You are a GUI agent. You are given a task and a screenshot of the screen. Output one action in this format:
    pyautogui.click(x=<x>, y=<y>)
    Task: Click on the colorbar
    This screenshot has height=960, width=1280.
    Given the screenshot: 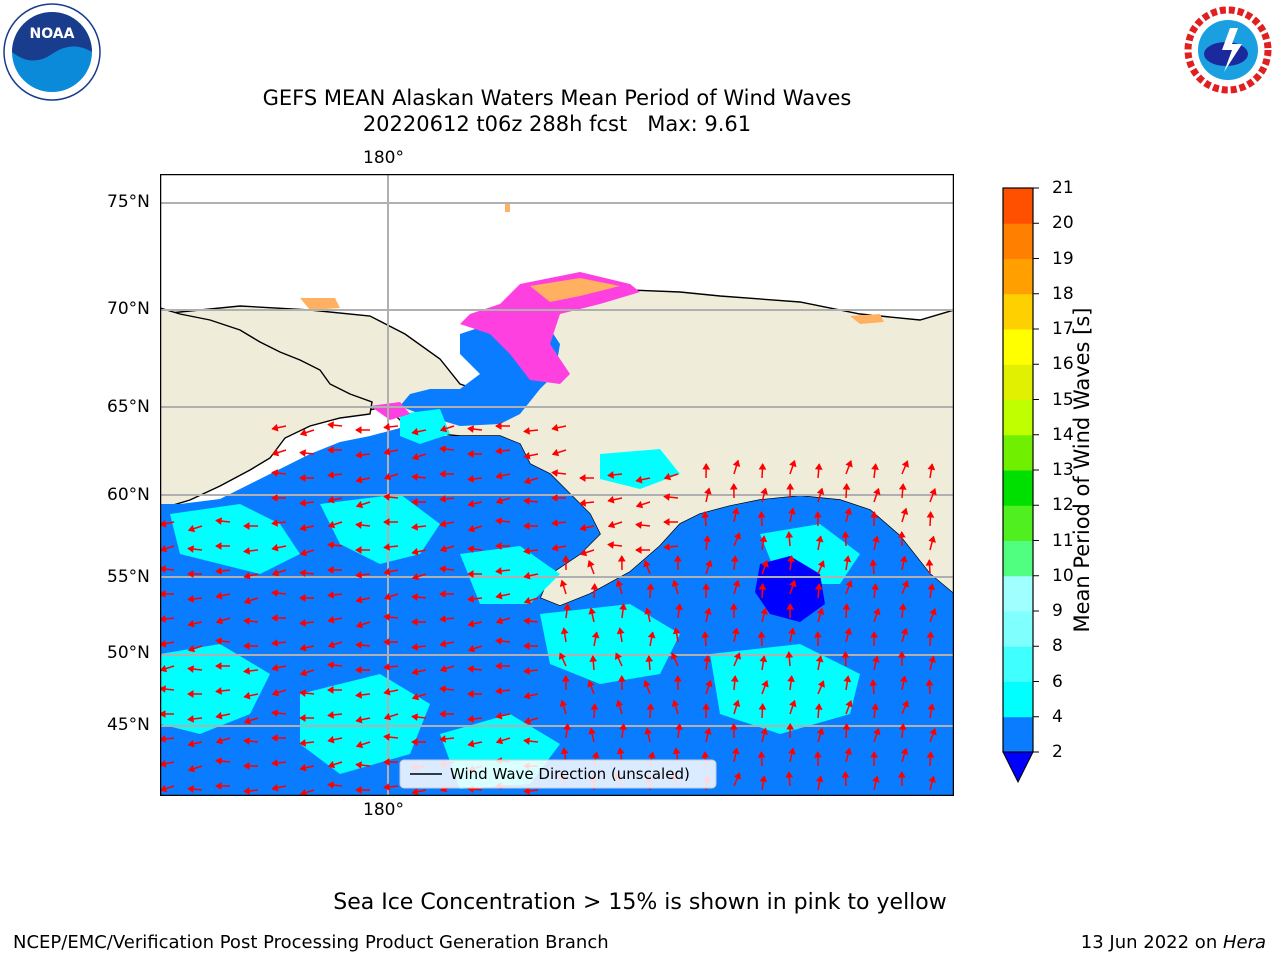 What is the action you would take?
    pyautogui.click(x=1020, y=485)
    